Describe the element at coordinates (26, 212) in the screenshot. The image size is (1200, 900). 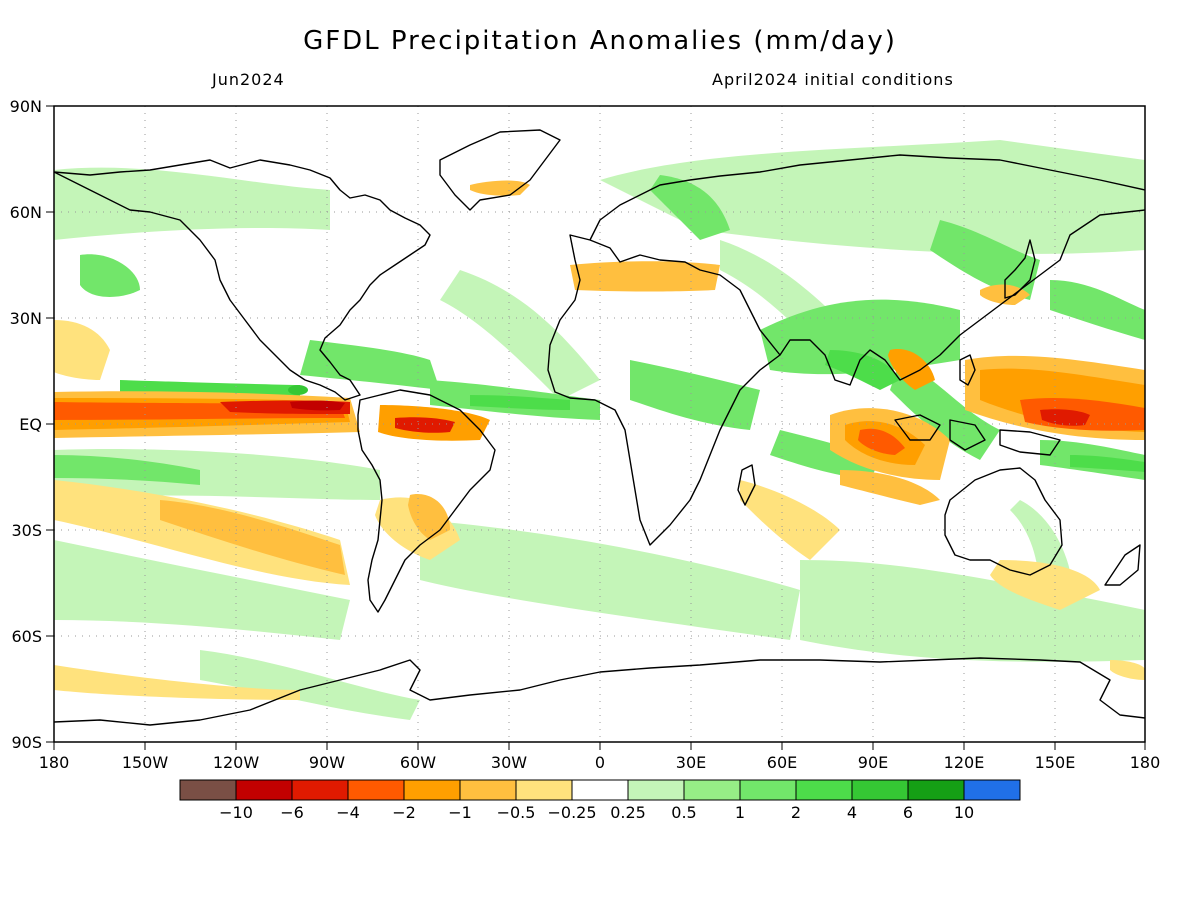
I see `lat-label: 60N` at that location.